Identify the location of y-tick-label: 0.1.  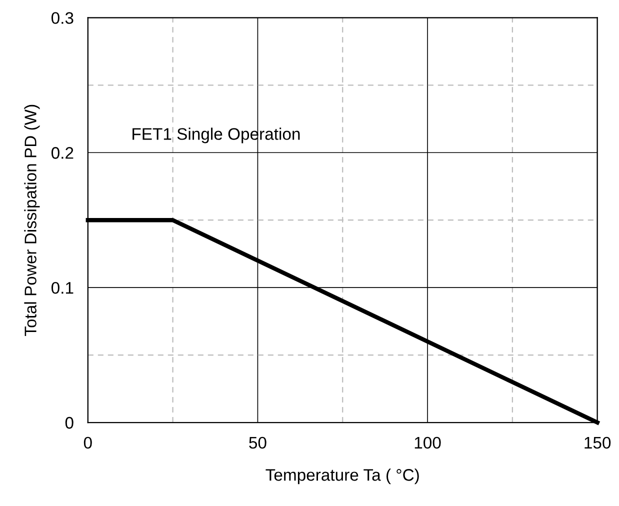
(62, 288).